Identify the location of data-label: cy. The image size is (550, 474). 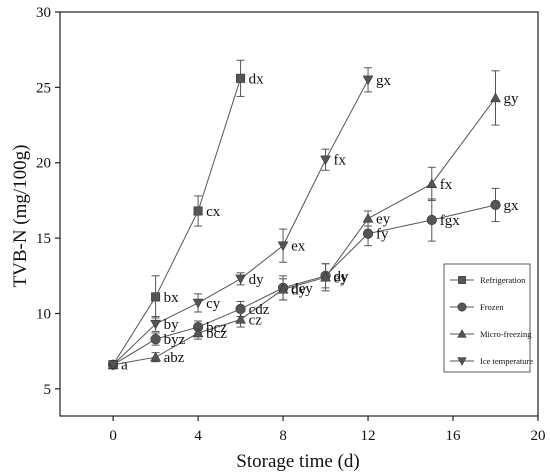
(213, 304).